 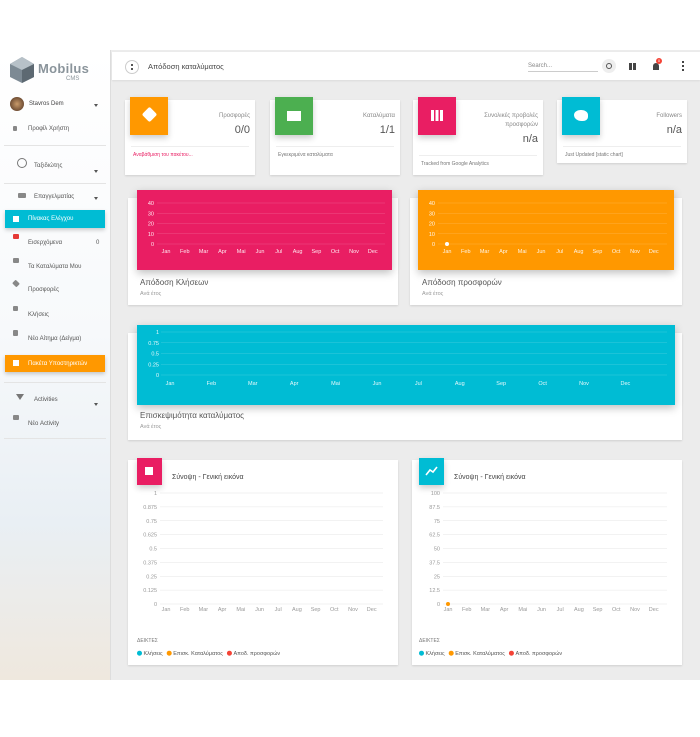 I want to click on data-point, so click(x=447, y=244).